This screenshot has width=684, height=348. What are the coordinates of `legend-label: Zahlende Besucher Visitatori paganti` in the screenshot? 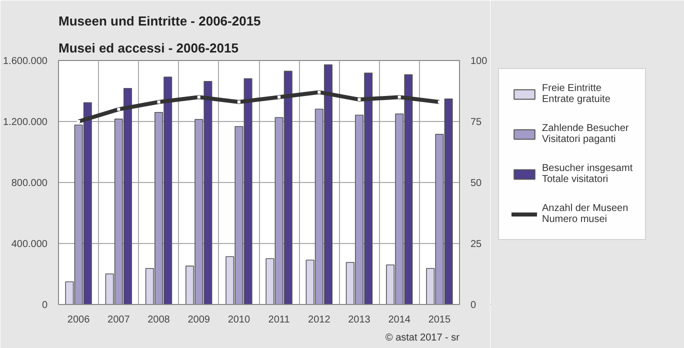 It's located at (585, 134).